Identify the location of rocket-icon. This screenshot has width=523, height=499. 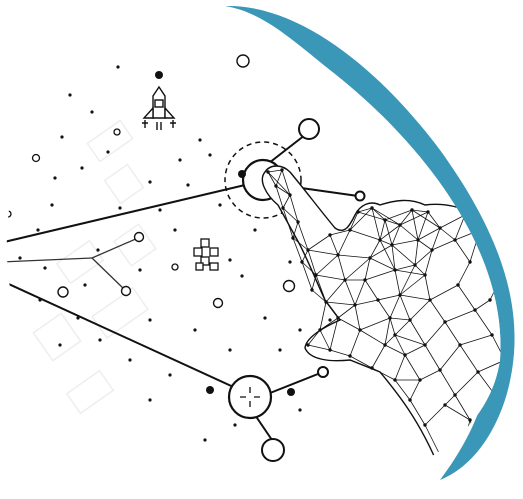
(159, 100).